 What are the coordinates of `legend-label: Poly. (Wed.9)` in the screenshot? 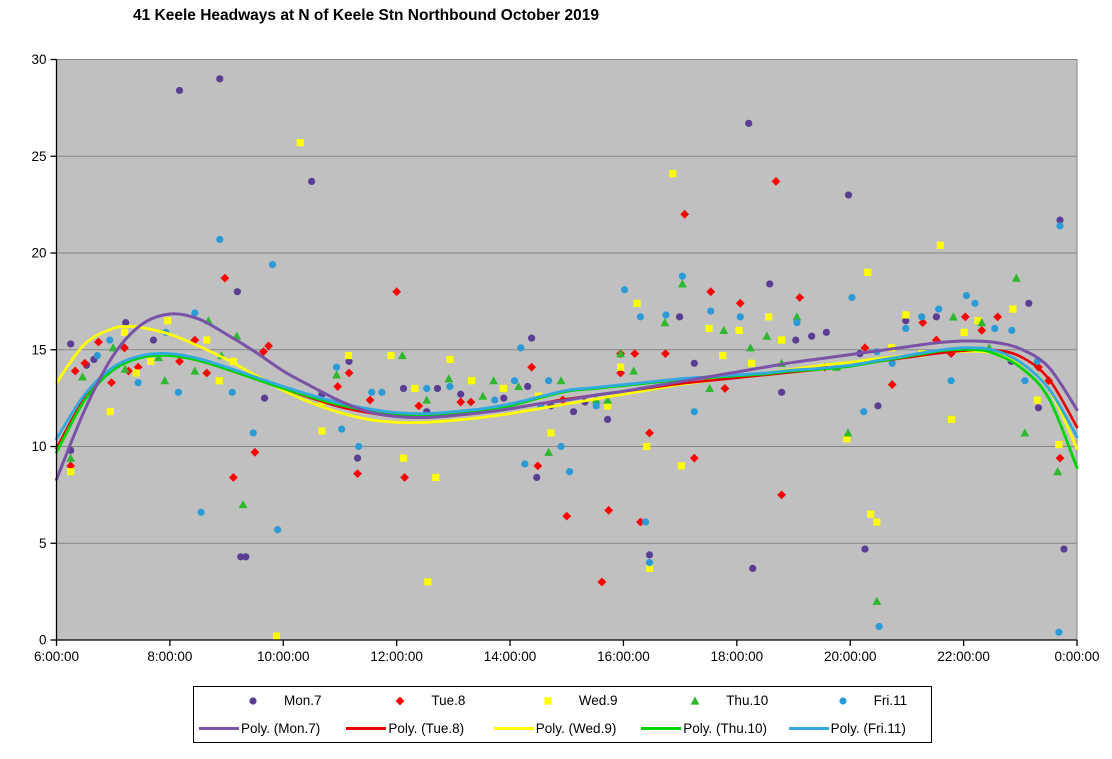 It's located at (576, 728).